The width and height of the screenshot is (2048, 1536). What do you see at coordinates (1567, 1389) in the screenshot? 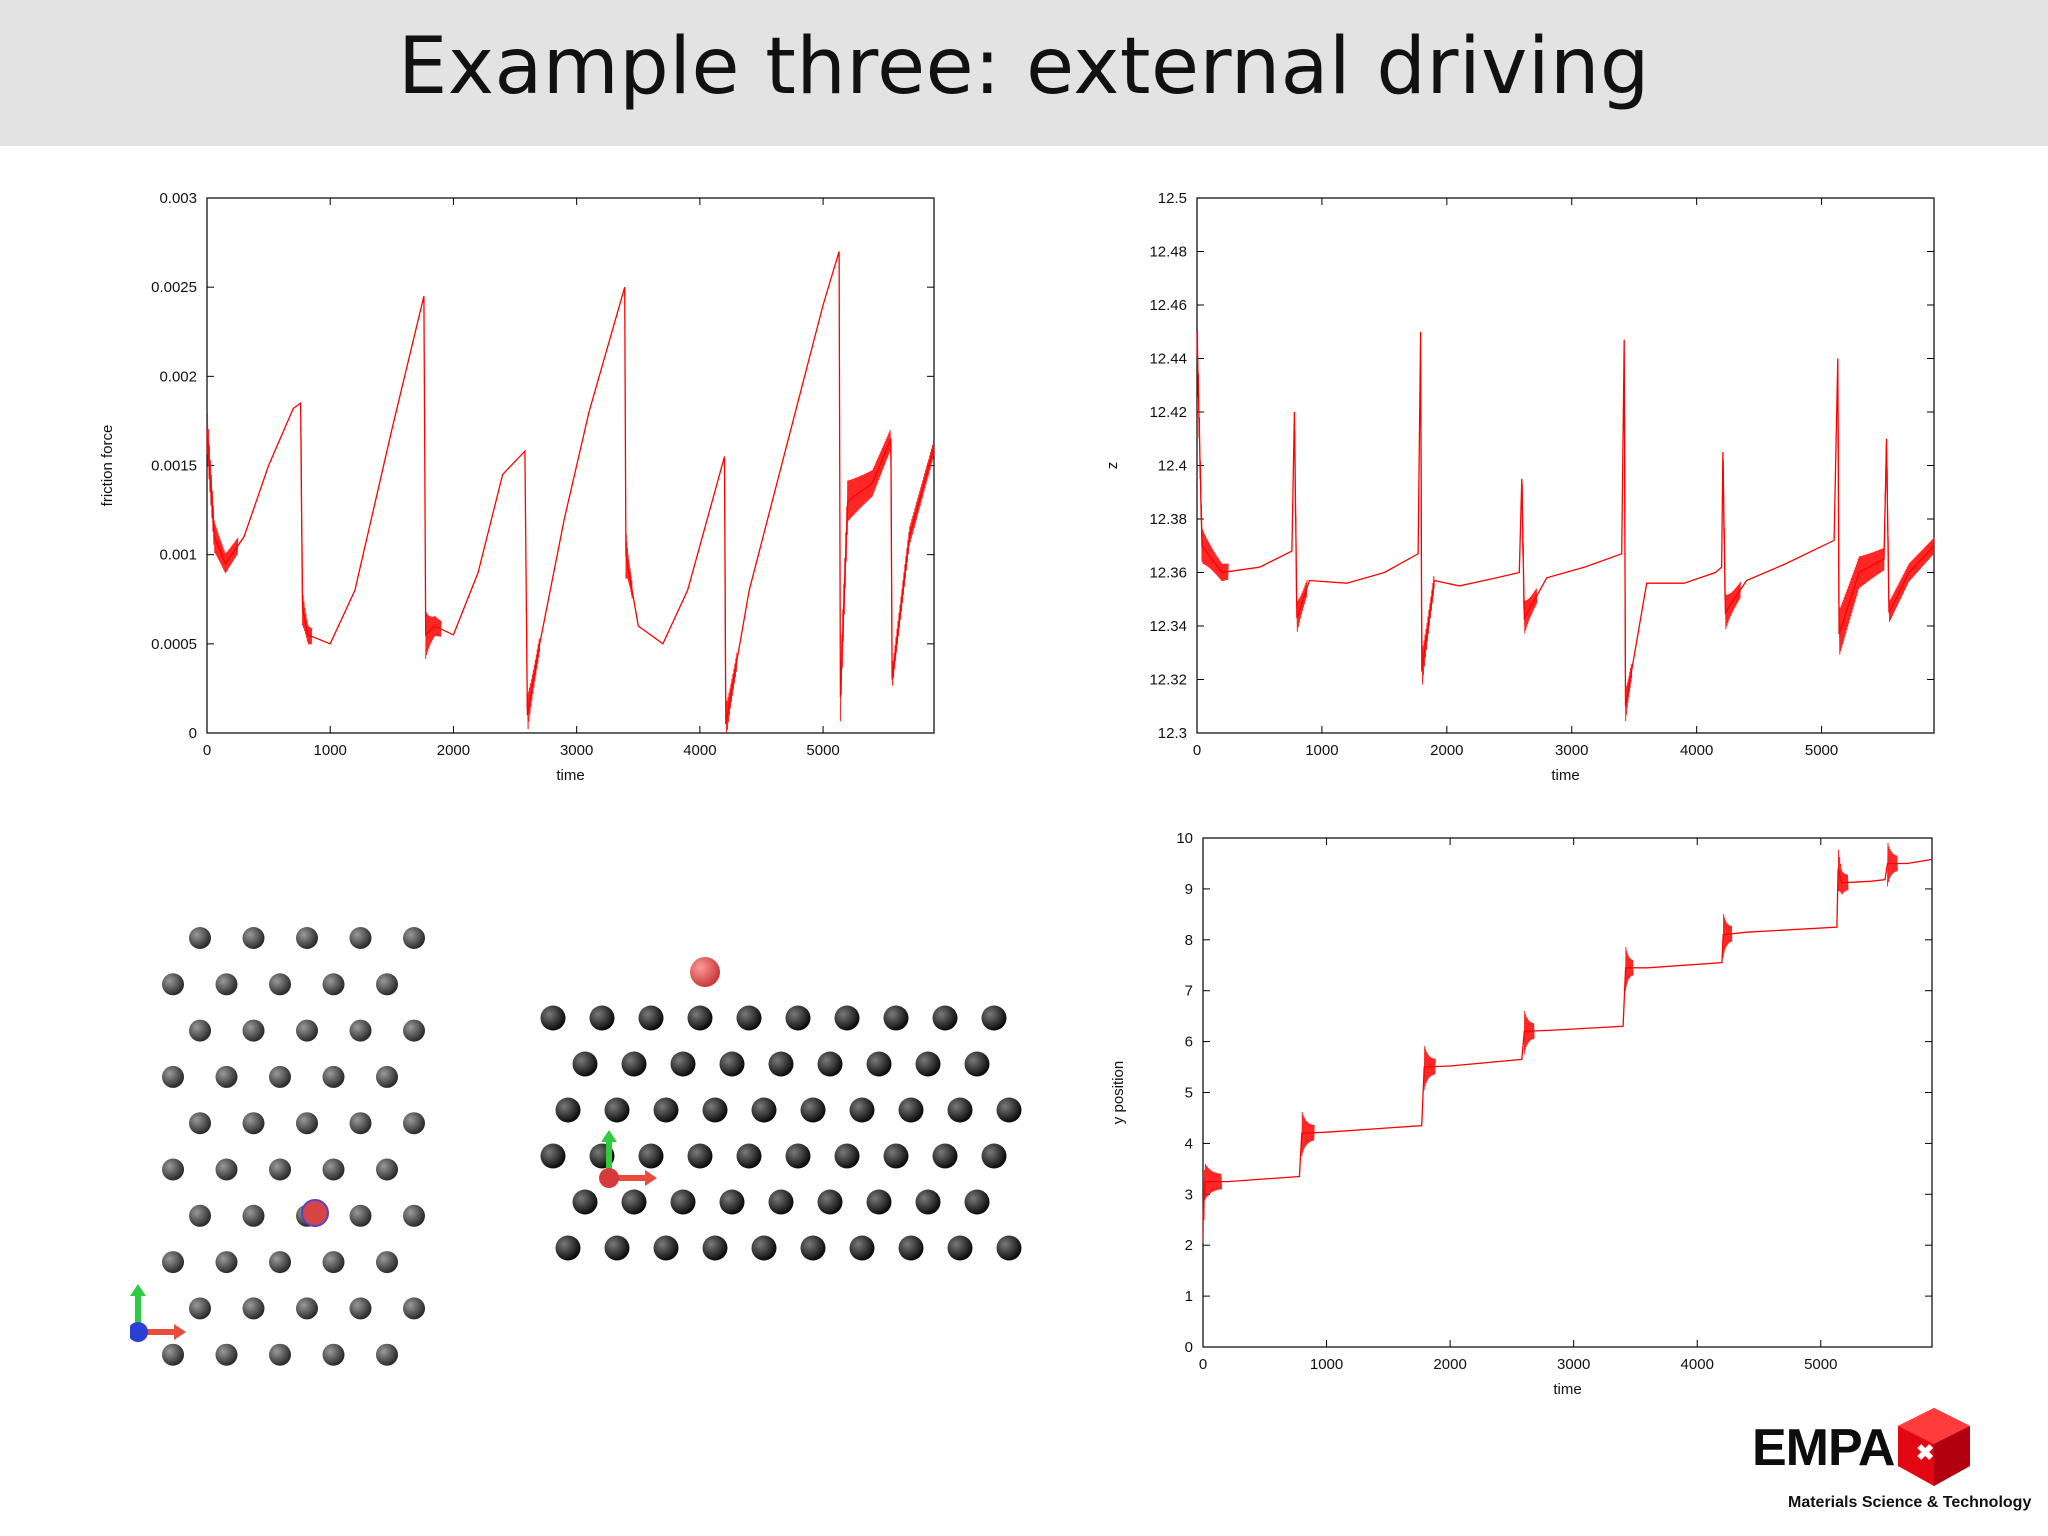
I see `x-axis-label: time` at bounding box center [1567, 1389].